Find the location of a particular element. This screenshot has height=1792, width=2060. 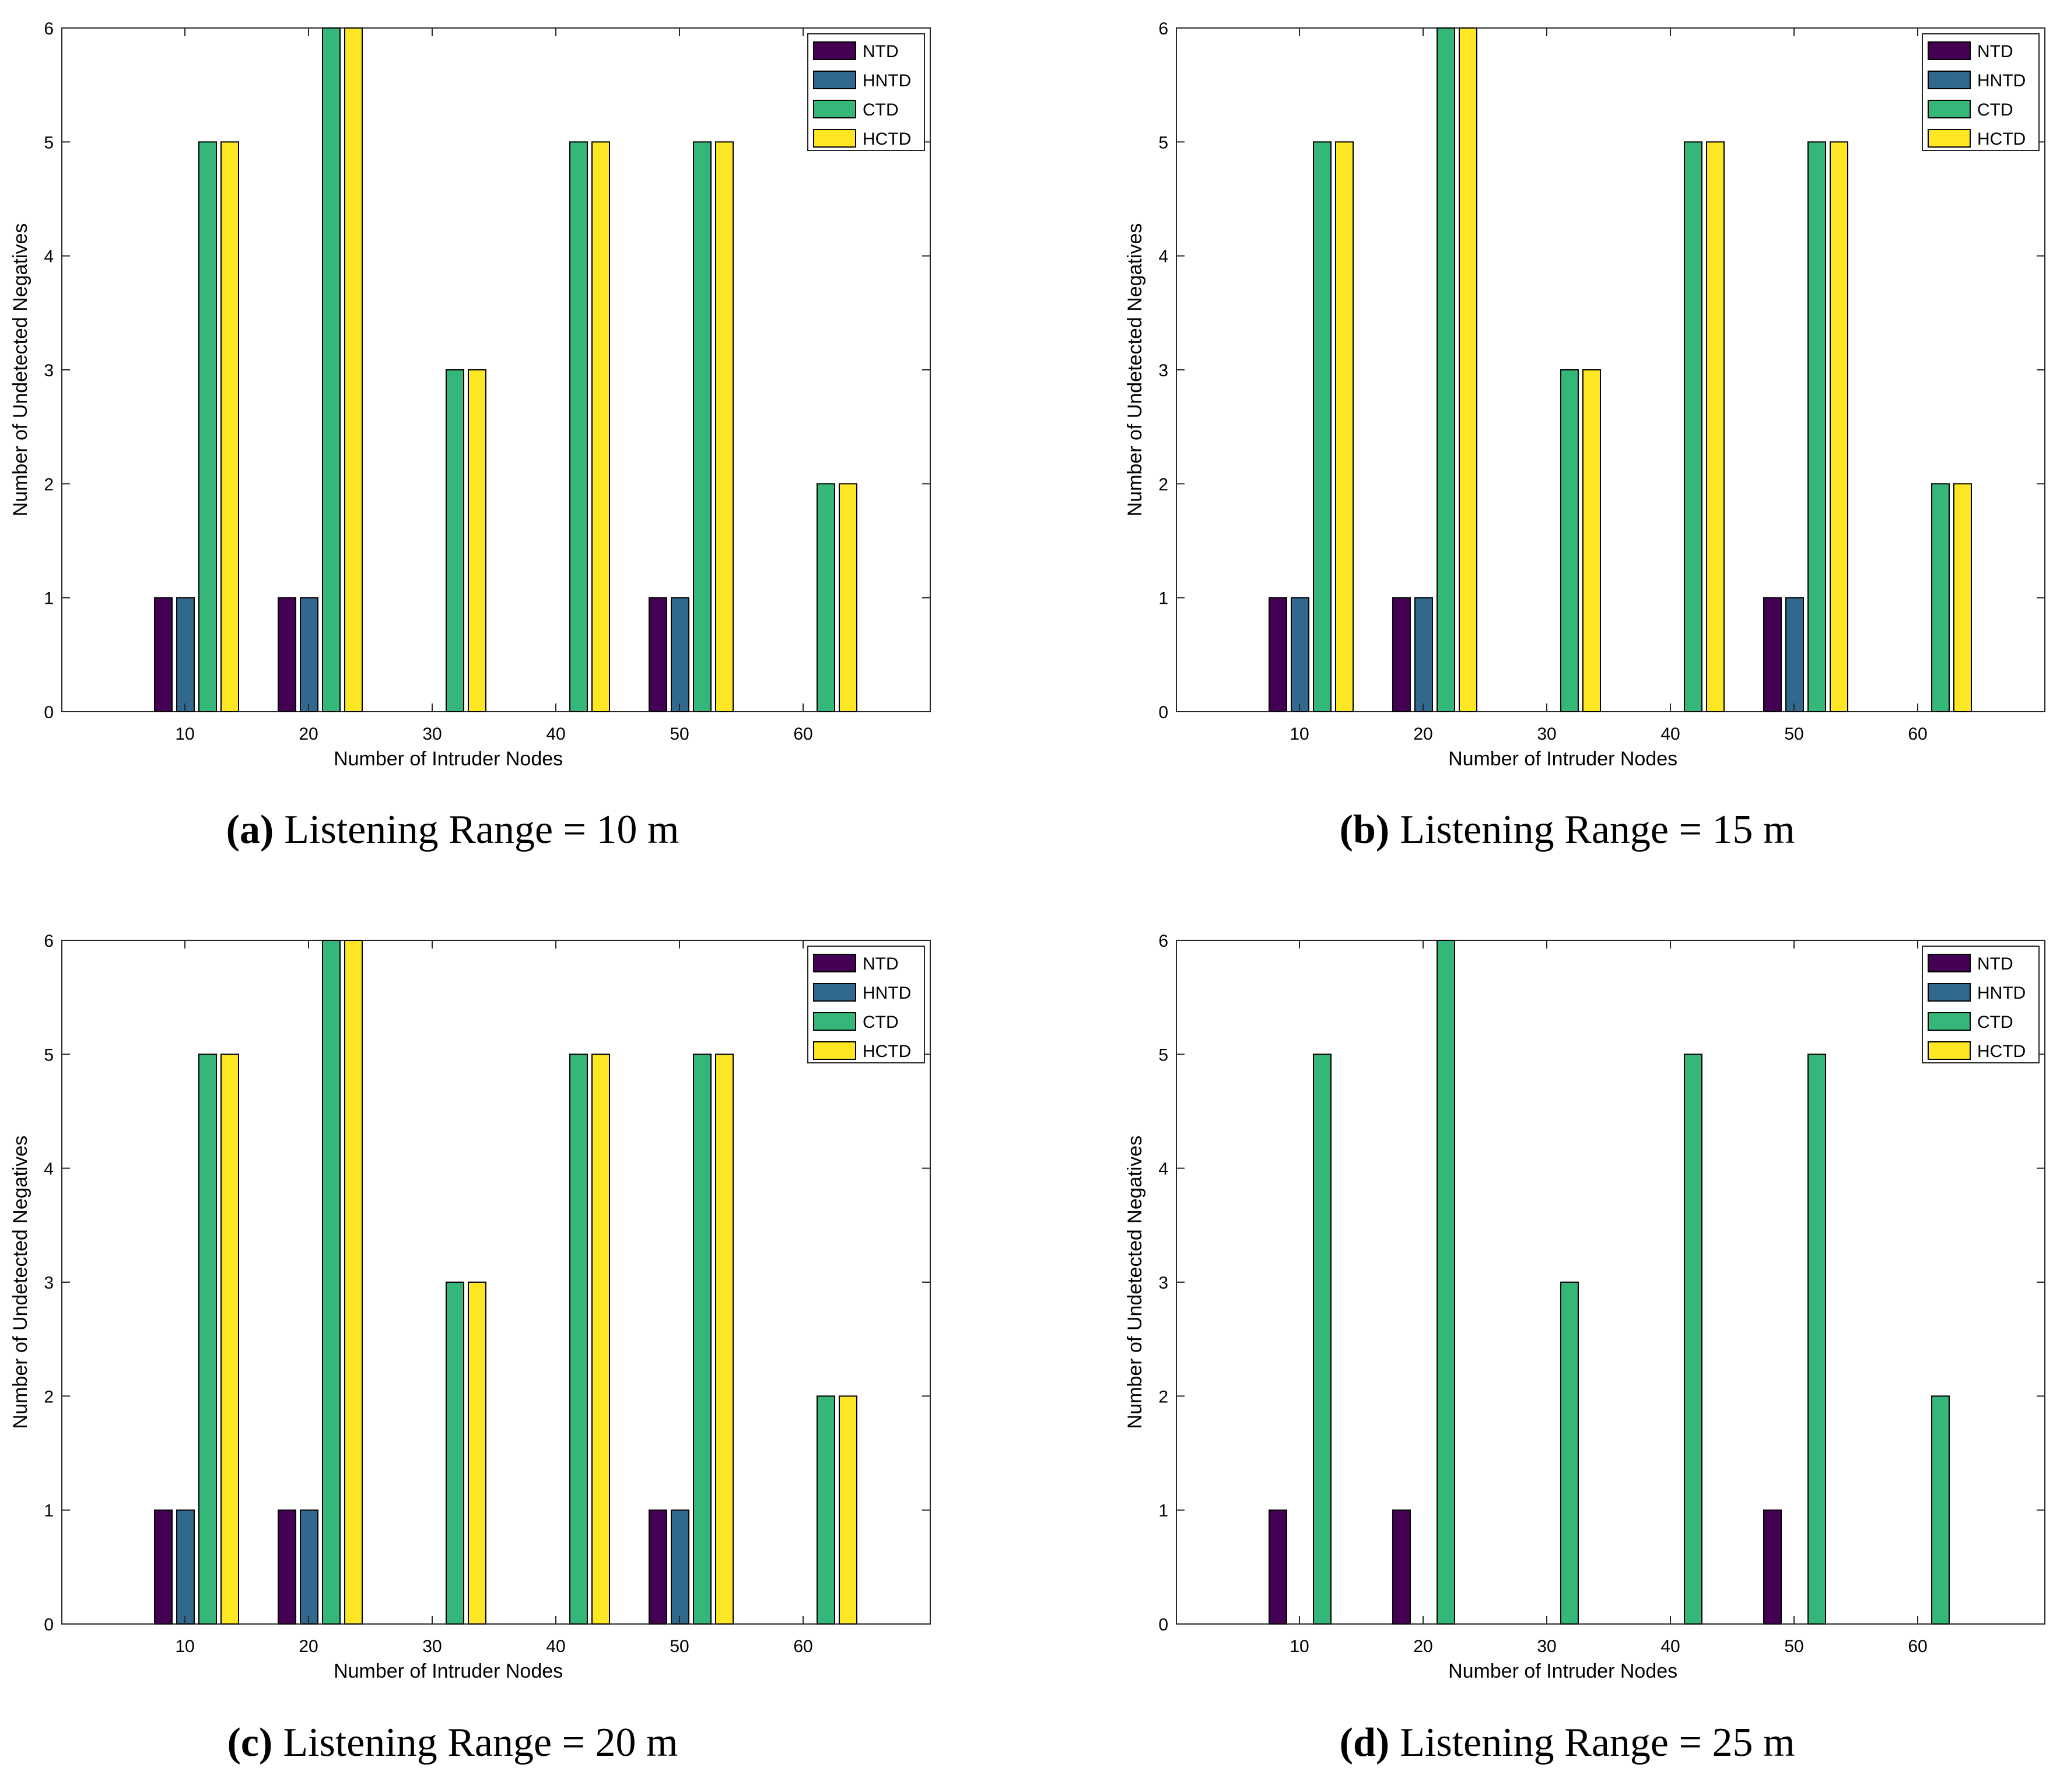

panel-caption: (d) Listening Range = 25 m is located at coordinates (1567, 1742).